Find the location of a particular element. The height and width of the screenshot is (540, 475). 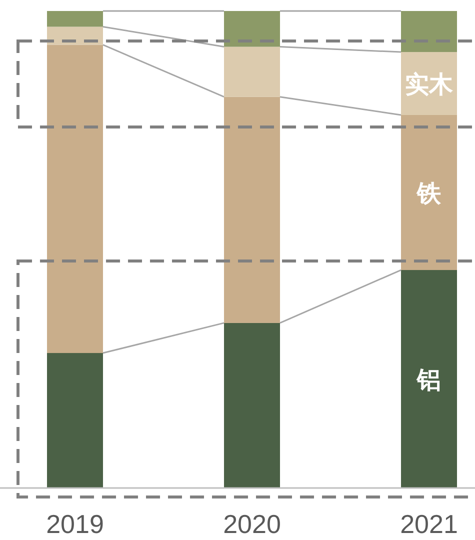

x-tick-label: 2019 is located at coordinates (75, 524).